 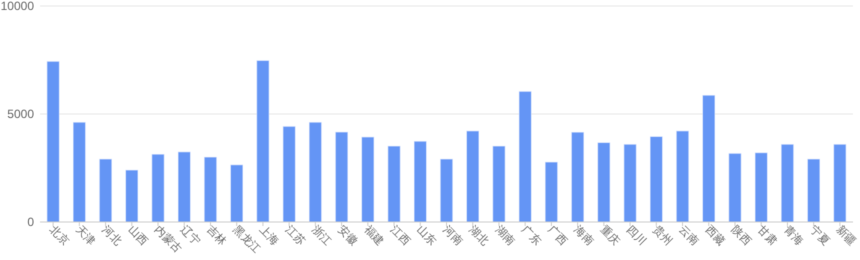 What do you see at coordinates (453, 235) in the screenshot?
I see `x-tick-label: 河南` at bounding box center [453, 235].